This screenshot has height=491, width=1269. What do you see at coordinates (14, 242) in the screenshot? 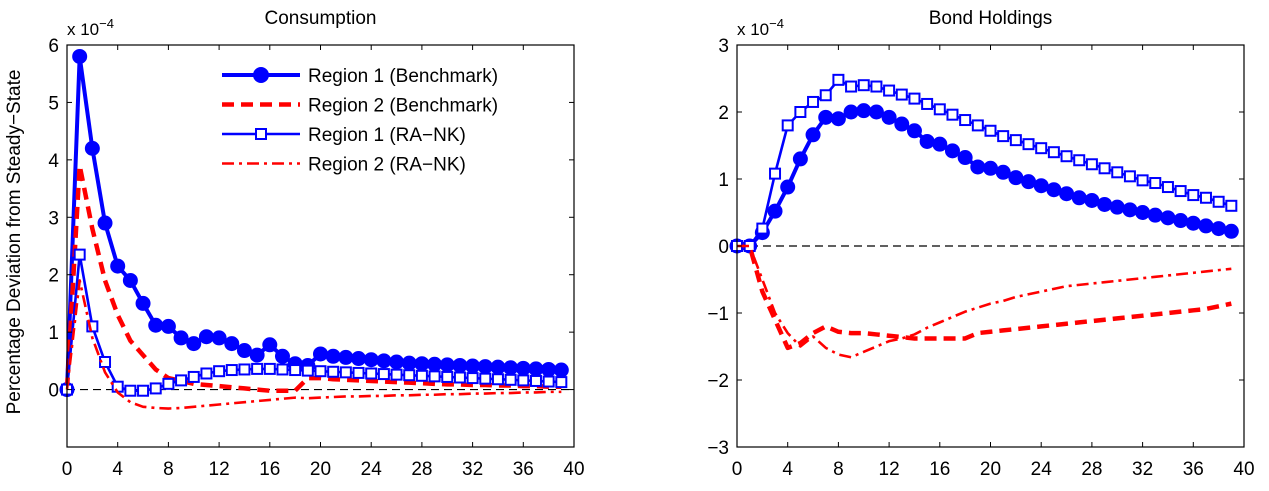
I see `y-axis-label: Percentage Deviation from Steady−State` at bounding box center [14, 242].